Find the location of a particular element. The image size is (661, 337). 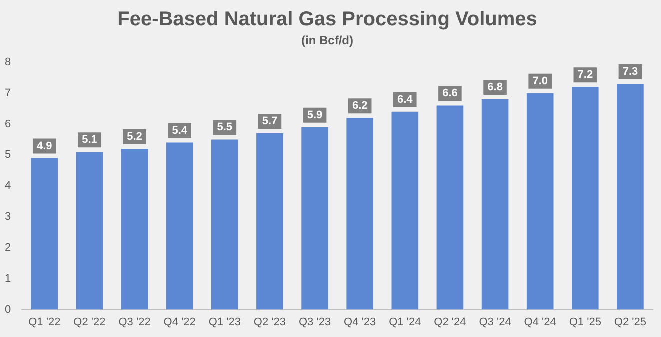

x-tick-label: Q3 '24 is located at coordinates (495, 322).